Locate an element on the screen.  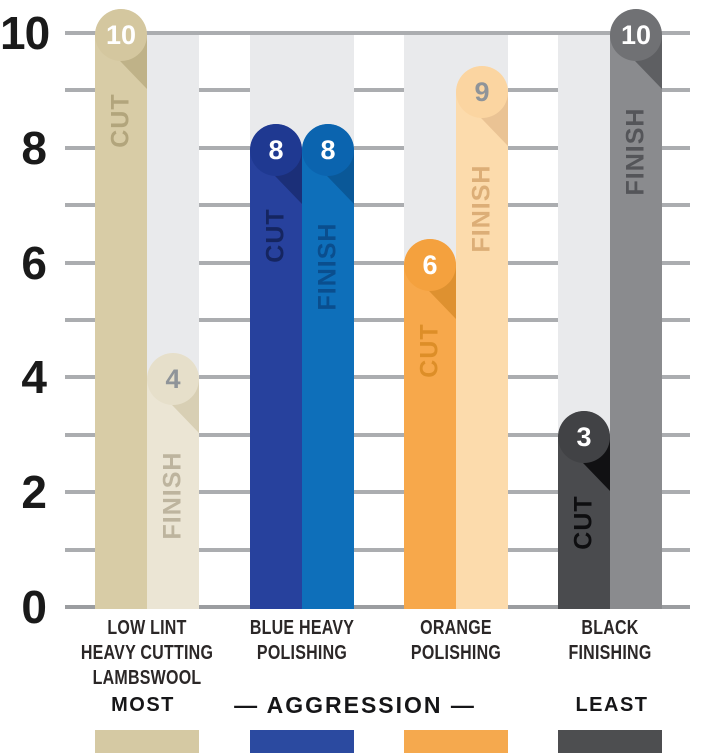
color-swatch-blue is located at coordinates (302, 741).